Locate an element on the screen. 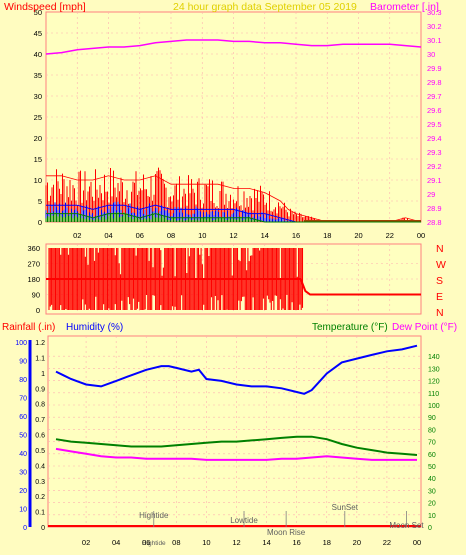 The width and height of the screenshot is (466, 555). compass-label: W is located at coordinates (441, 265).